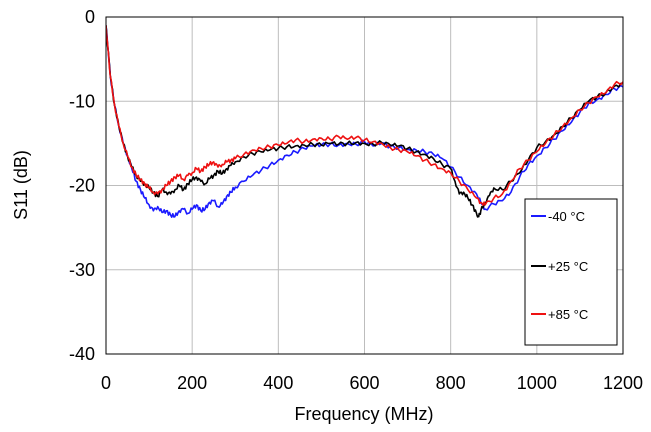 The height and width of the screenshot is (432, 651). Describe the element at coordinates (568, 314) in the screenshot. I see `legend-label: +85 °C` at that location.